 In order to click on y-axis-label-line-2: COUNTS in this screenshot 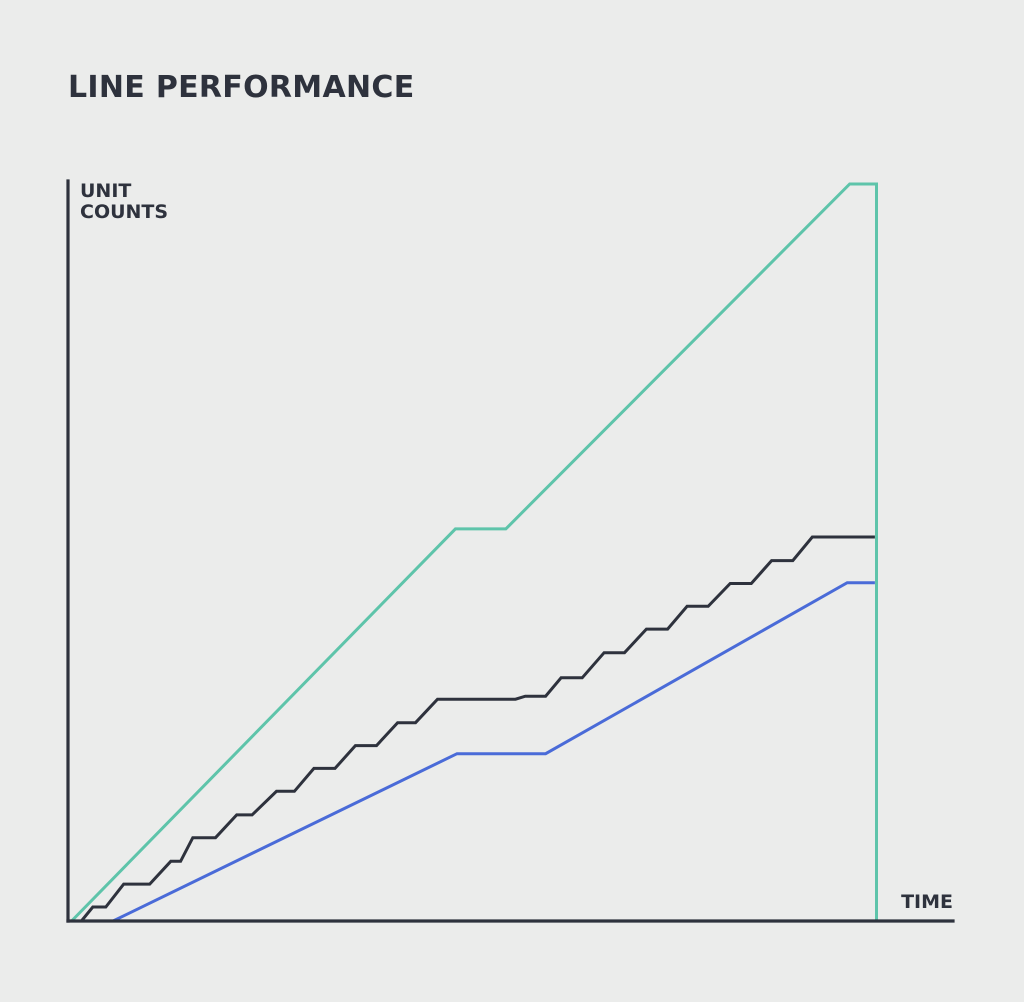, I will do `click(124, 212)`.